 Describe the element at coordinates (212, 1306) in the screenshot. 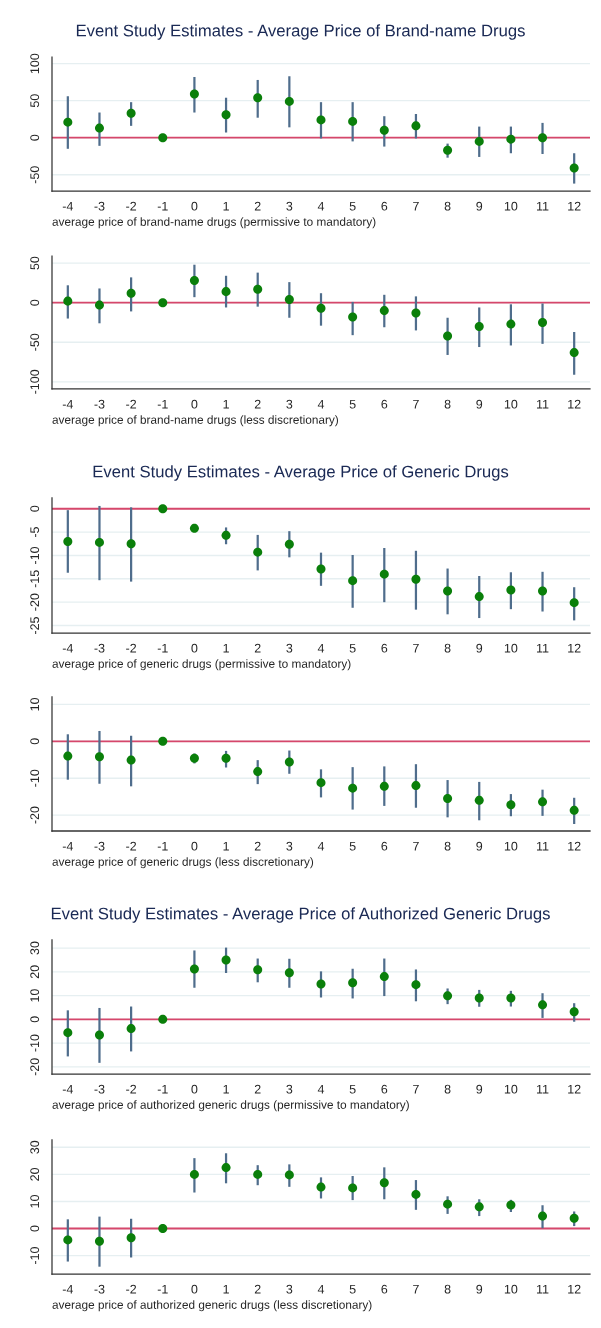

I see `x-axis-title: average price of authorized generic drugs (less discretionary)` at that location.